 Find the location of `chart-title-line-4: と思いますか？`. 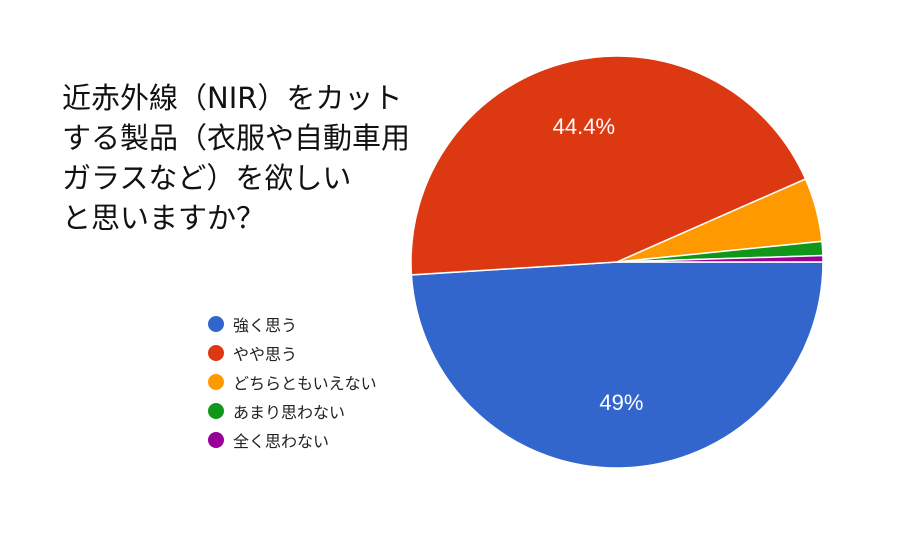

chart-title-line-4: と思いますか？ is located at coordinates (164, 218).